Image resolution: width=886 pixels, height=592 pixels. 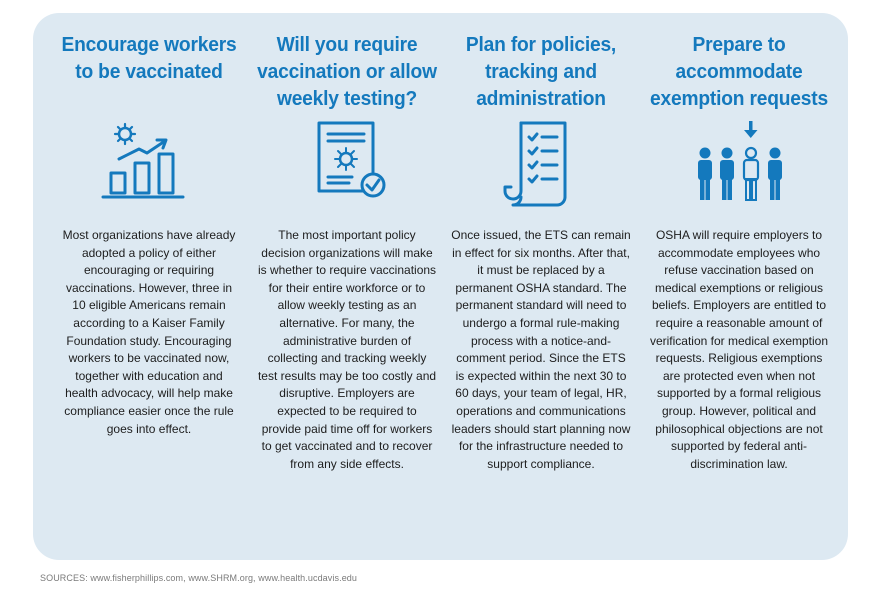 What do you see at coordinates (541, 164) in the screenshot?
I see `checklist-scroll-icon` at bounding box center [541, 164].